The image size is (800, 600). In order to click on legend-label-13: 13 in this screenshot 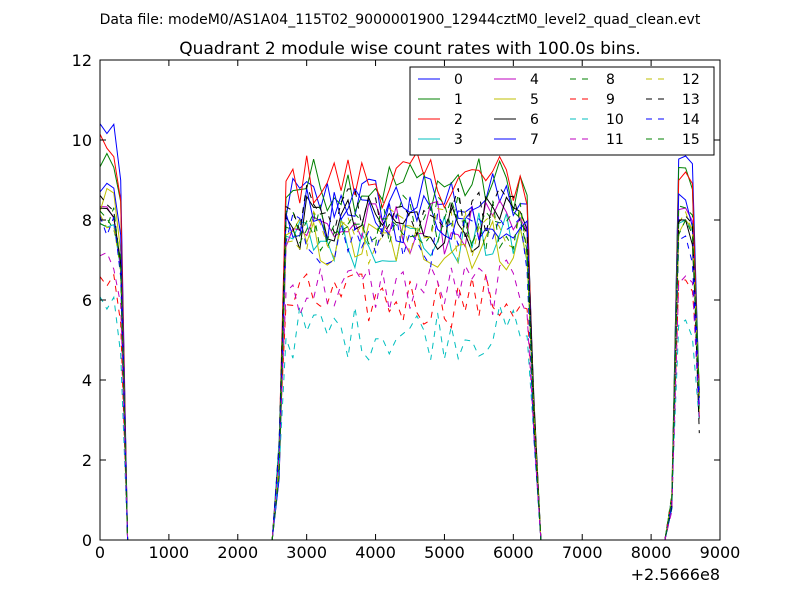, I will do `click(691, 100)`.